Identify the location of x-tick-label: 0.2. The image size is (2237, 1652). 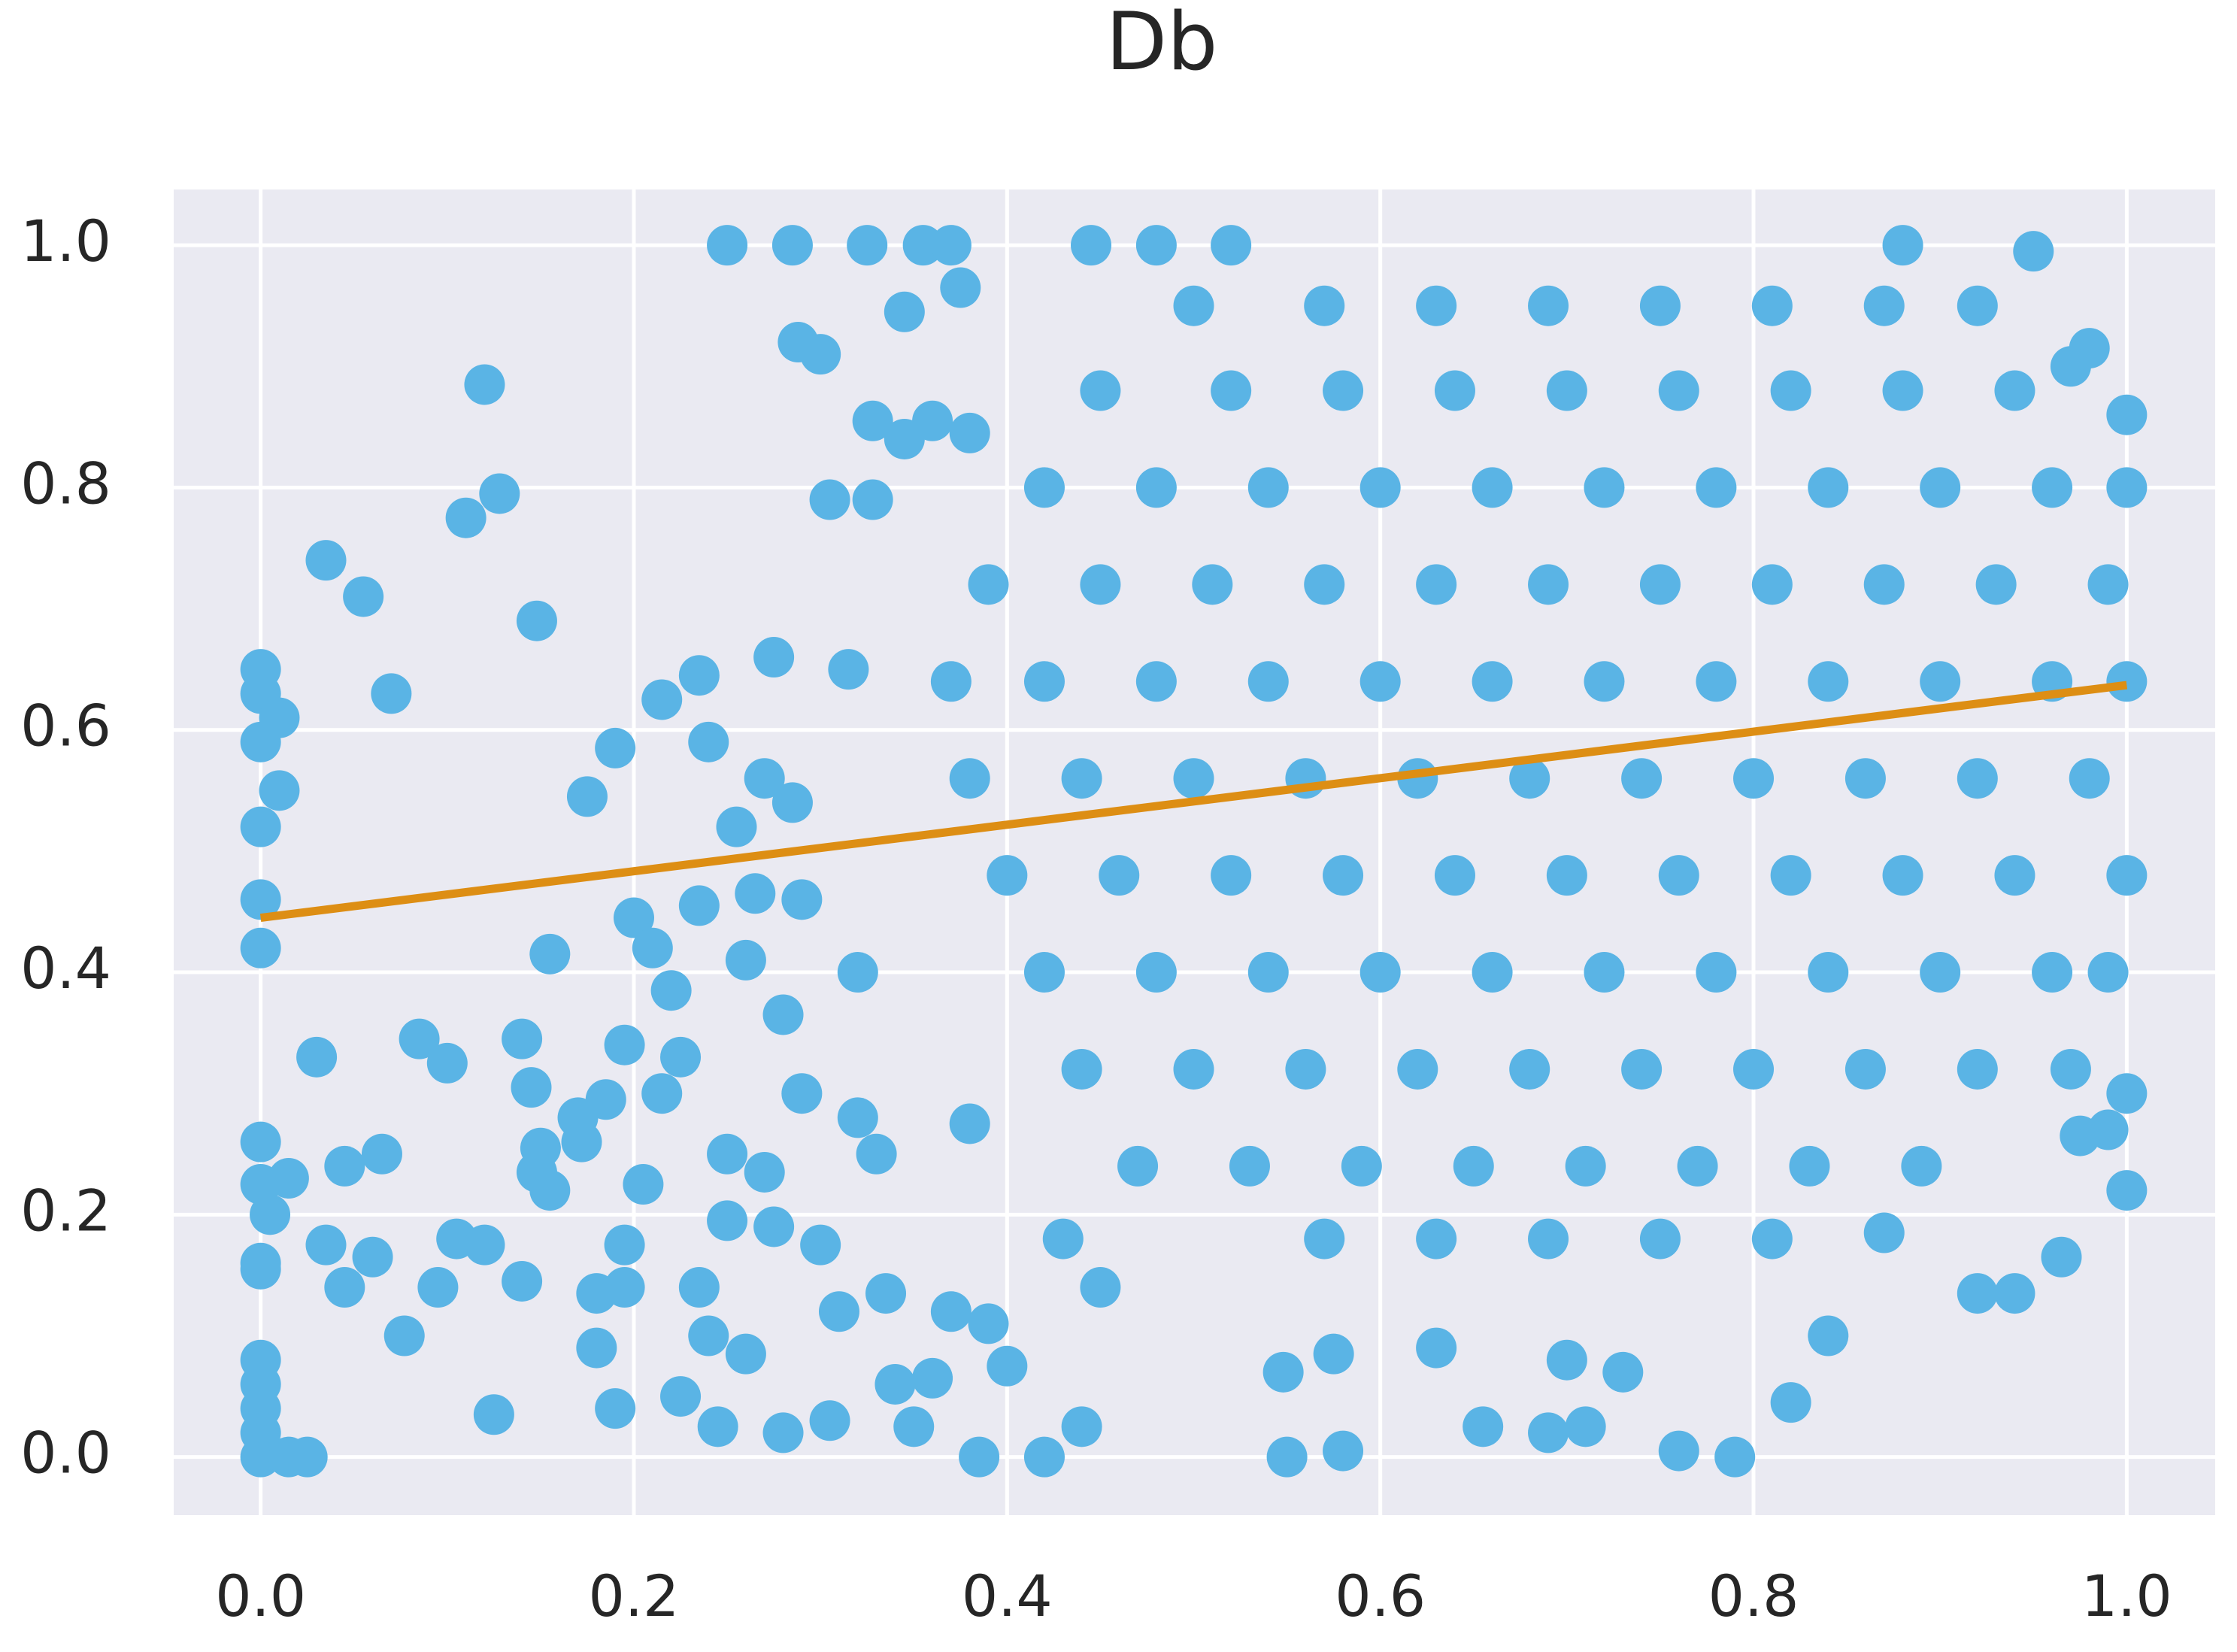
(634, 1596).